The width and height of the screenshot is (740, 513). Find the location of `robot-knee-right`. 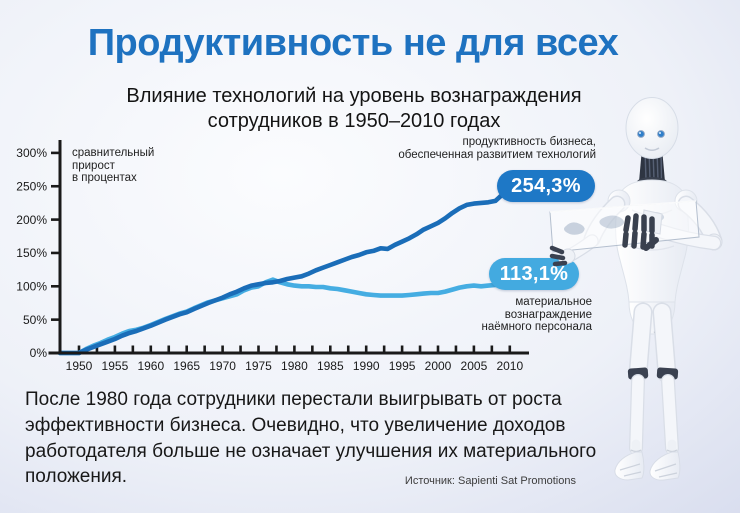

robot-knee-right is located at coordinates (667, 373).